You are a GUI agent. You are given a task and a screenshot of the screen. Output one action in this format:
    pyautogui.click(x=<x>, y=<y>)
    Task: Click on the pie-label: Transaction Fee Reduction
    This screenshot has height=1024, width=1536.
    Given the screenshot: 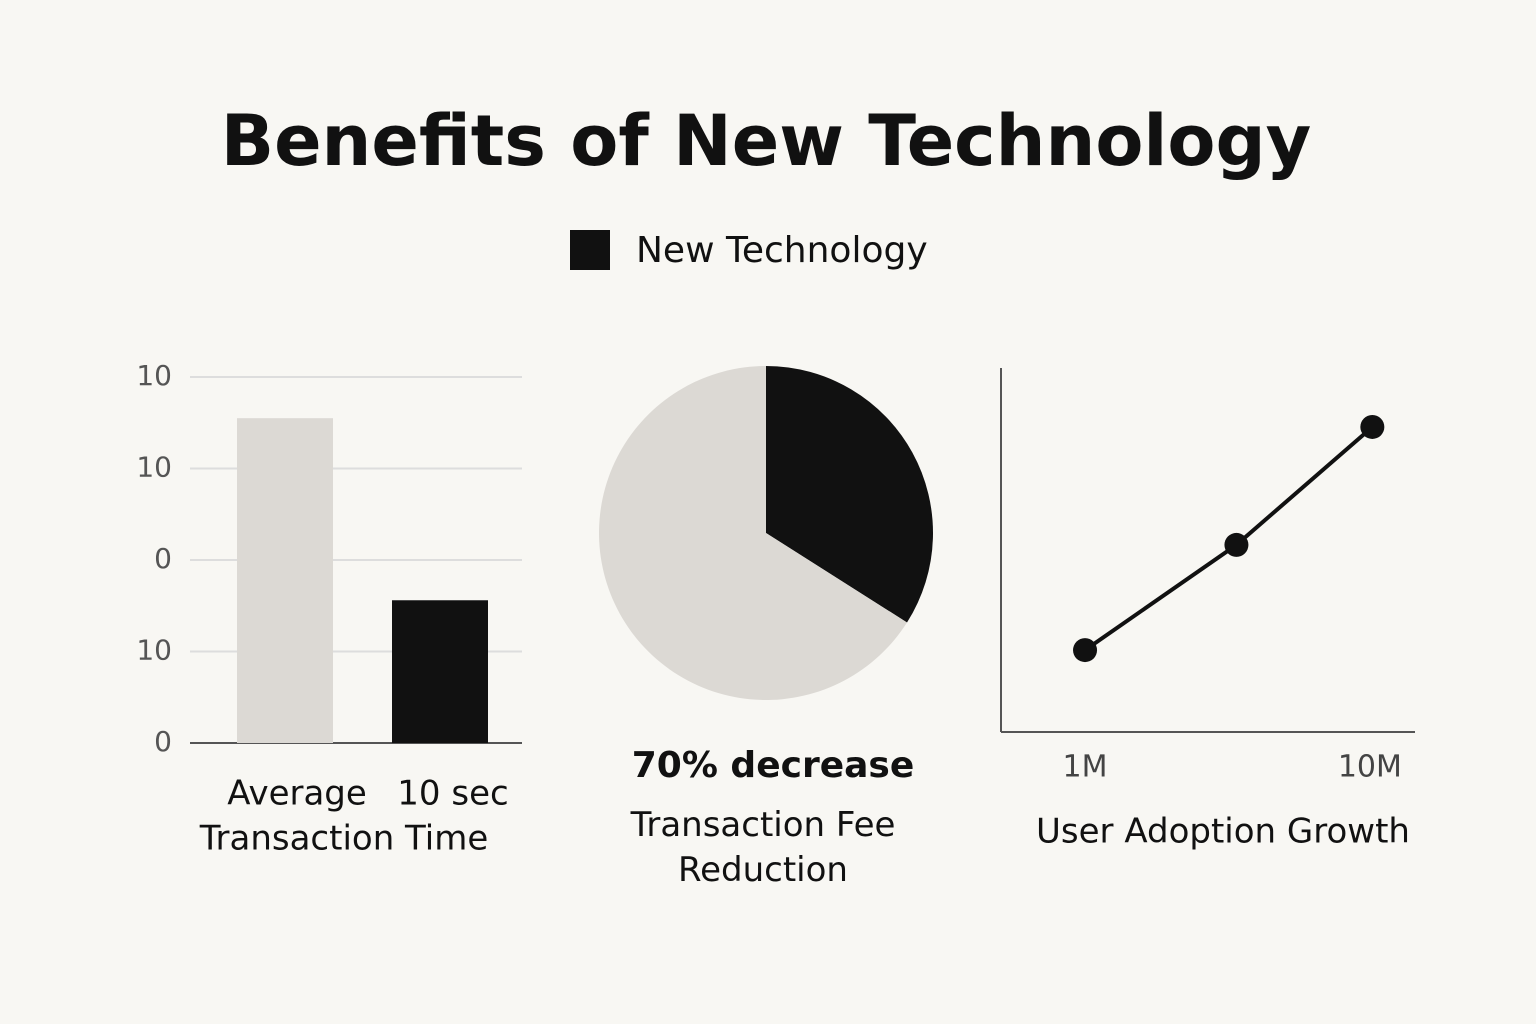 What is the action you would take?
    pyautogui.click(x=763, y=847)
    